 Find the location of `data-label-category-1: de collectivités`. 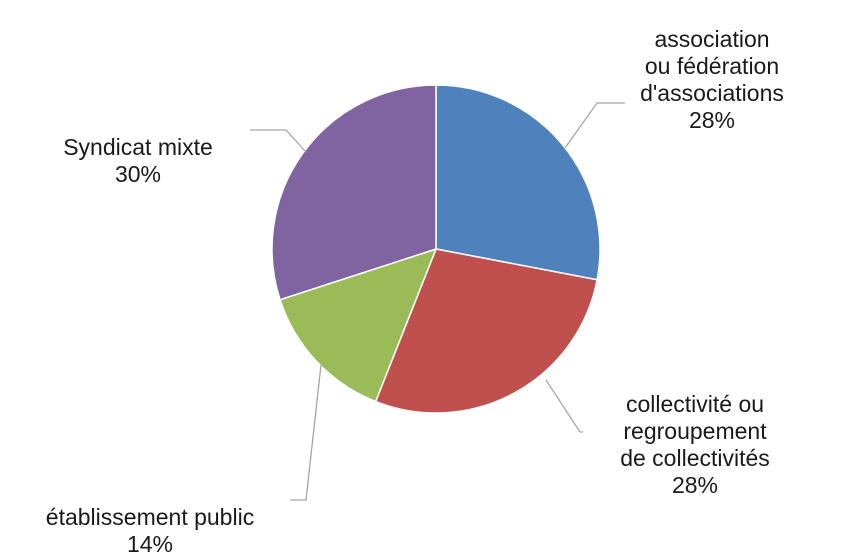

data-label-category-1: de collectivités is located at coordinates (695, 458).